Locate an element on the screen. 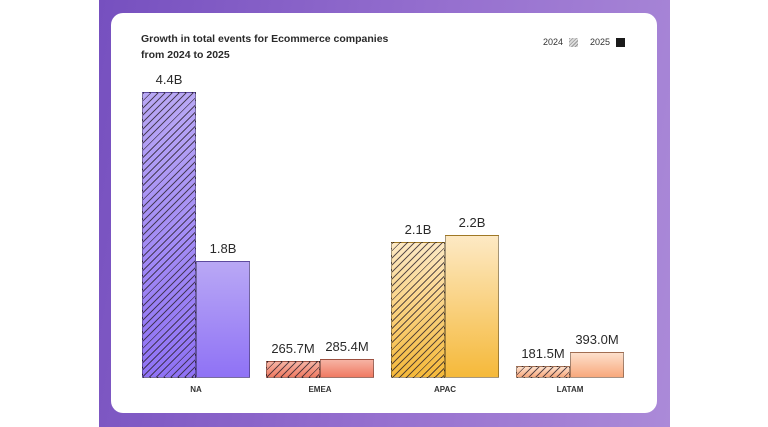 The image size is (768, 427). data-label-na-2025: 1.8B is located at coordinates (223, 248).